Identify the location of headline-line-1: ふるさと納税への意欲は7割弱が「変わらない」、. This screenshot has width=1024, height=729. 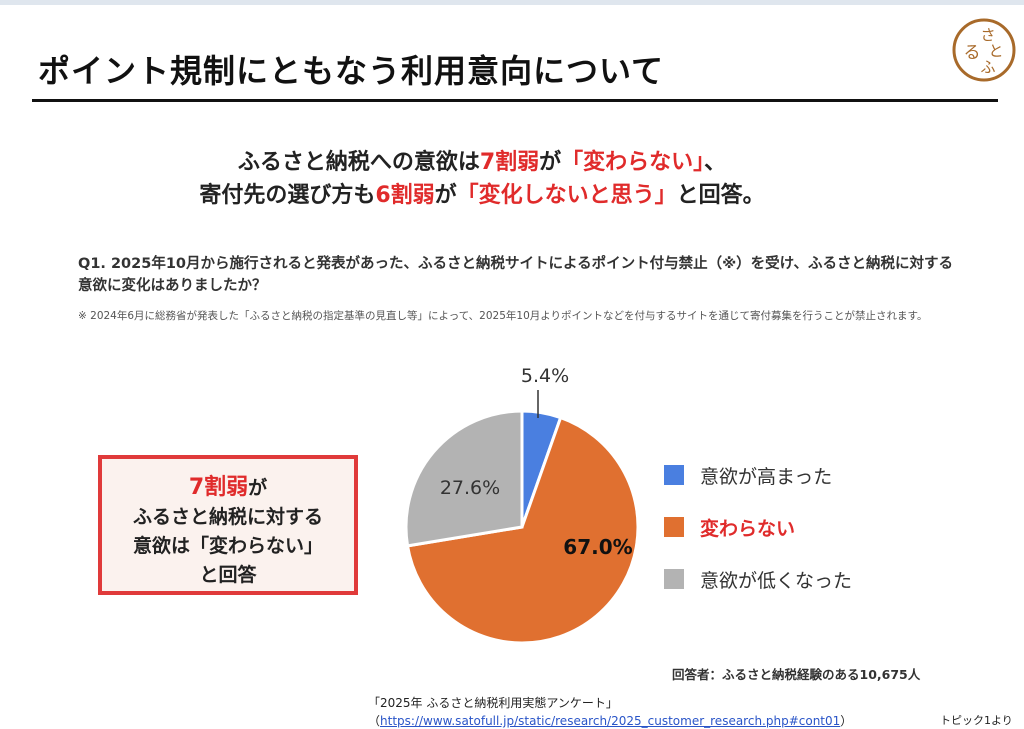
(497, 160).